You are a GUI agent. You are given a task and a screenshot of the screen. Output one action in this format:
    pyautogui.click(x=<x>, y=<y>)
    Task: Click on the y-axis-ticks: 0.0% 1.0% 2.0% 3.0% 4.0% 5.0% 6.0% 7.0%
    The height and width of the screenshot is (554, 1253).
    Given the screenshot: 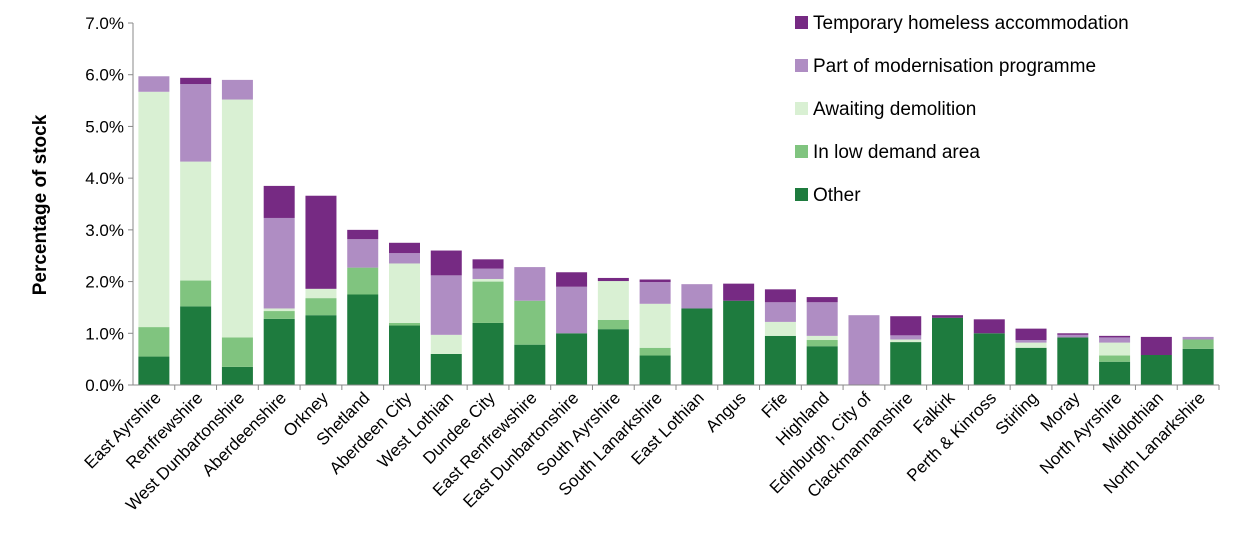 What is the action you would take?
    pyautogui.click(x=109, y=204)
    